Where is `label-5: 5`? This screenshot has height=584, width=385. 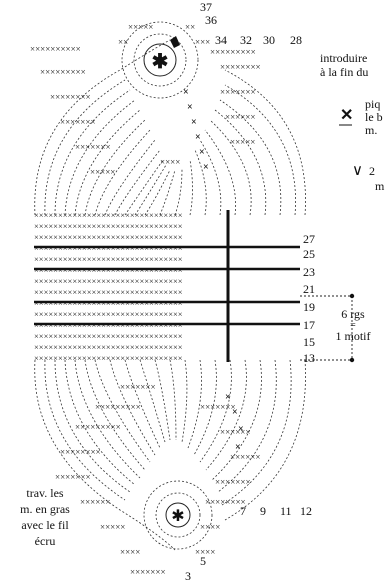 label-5: 5 is located at coordinates (203, 561).